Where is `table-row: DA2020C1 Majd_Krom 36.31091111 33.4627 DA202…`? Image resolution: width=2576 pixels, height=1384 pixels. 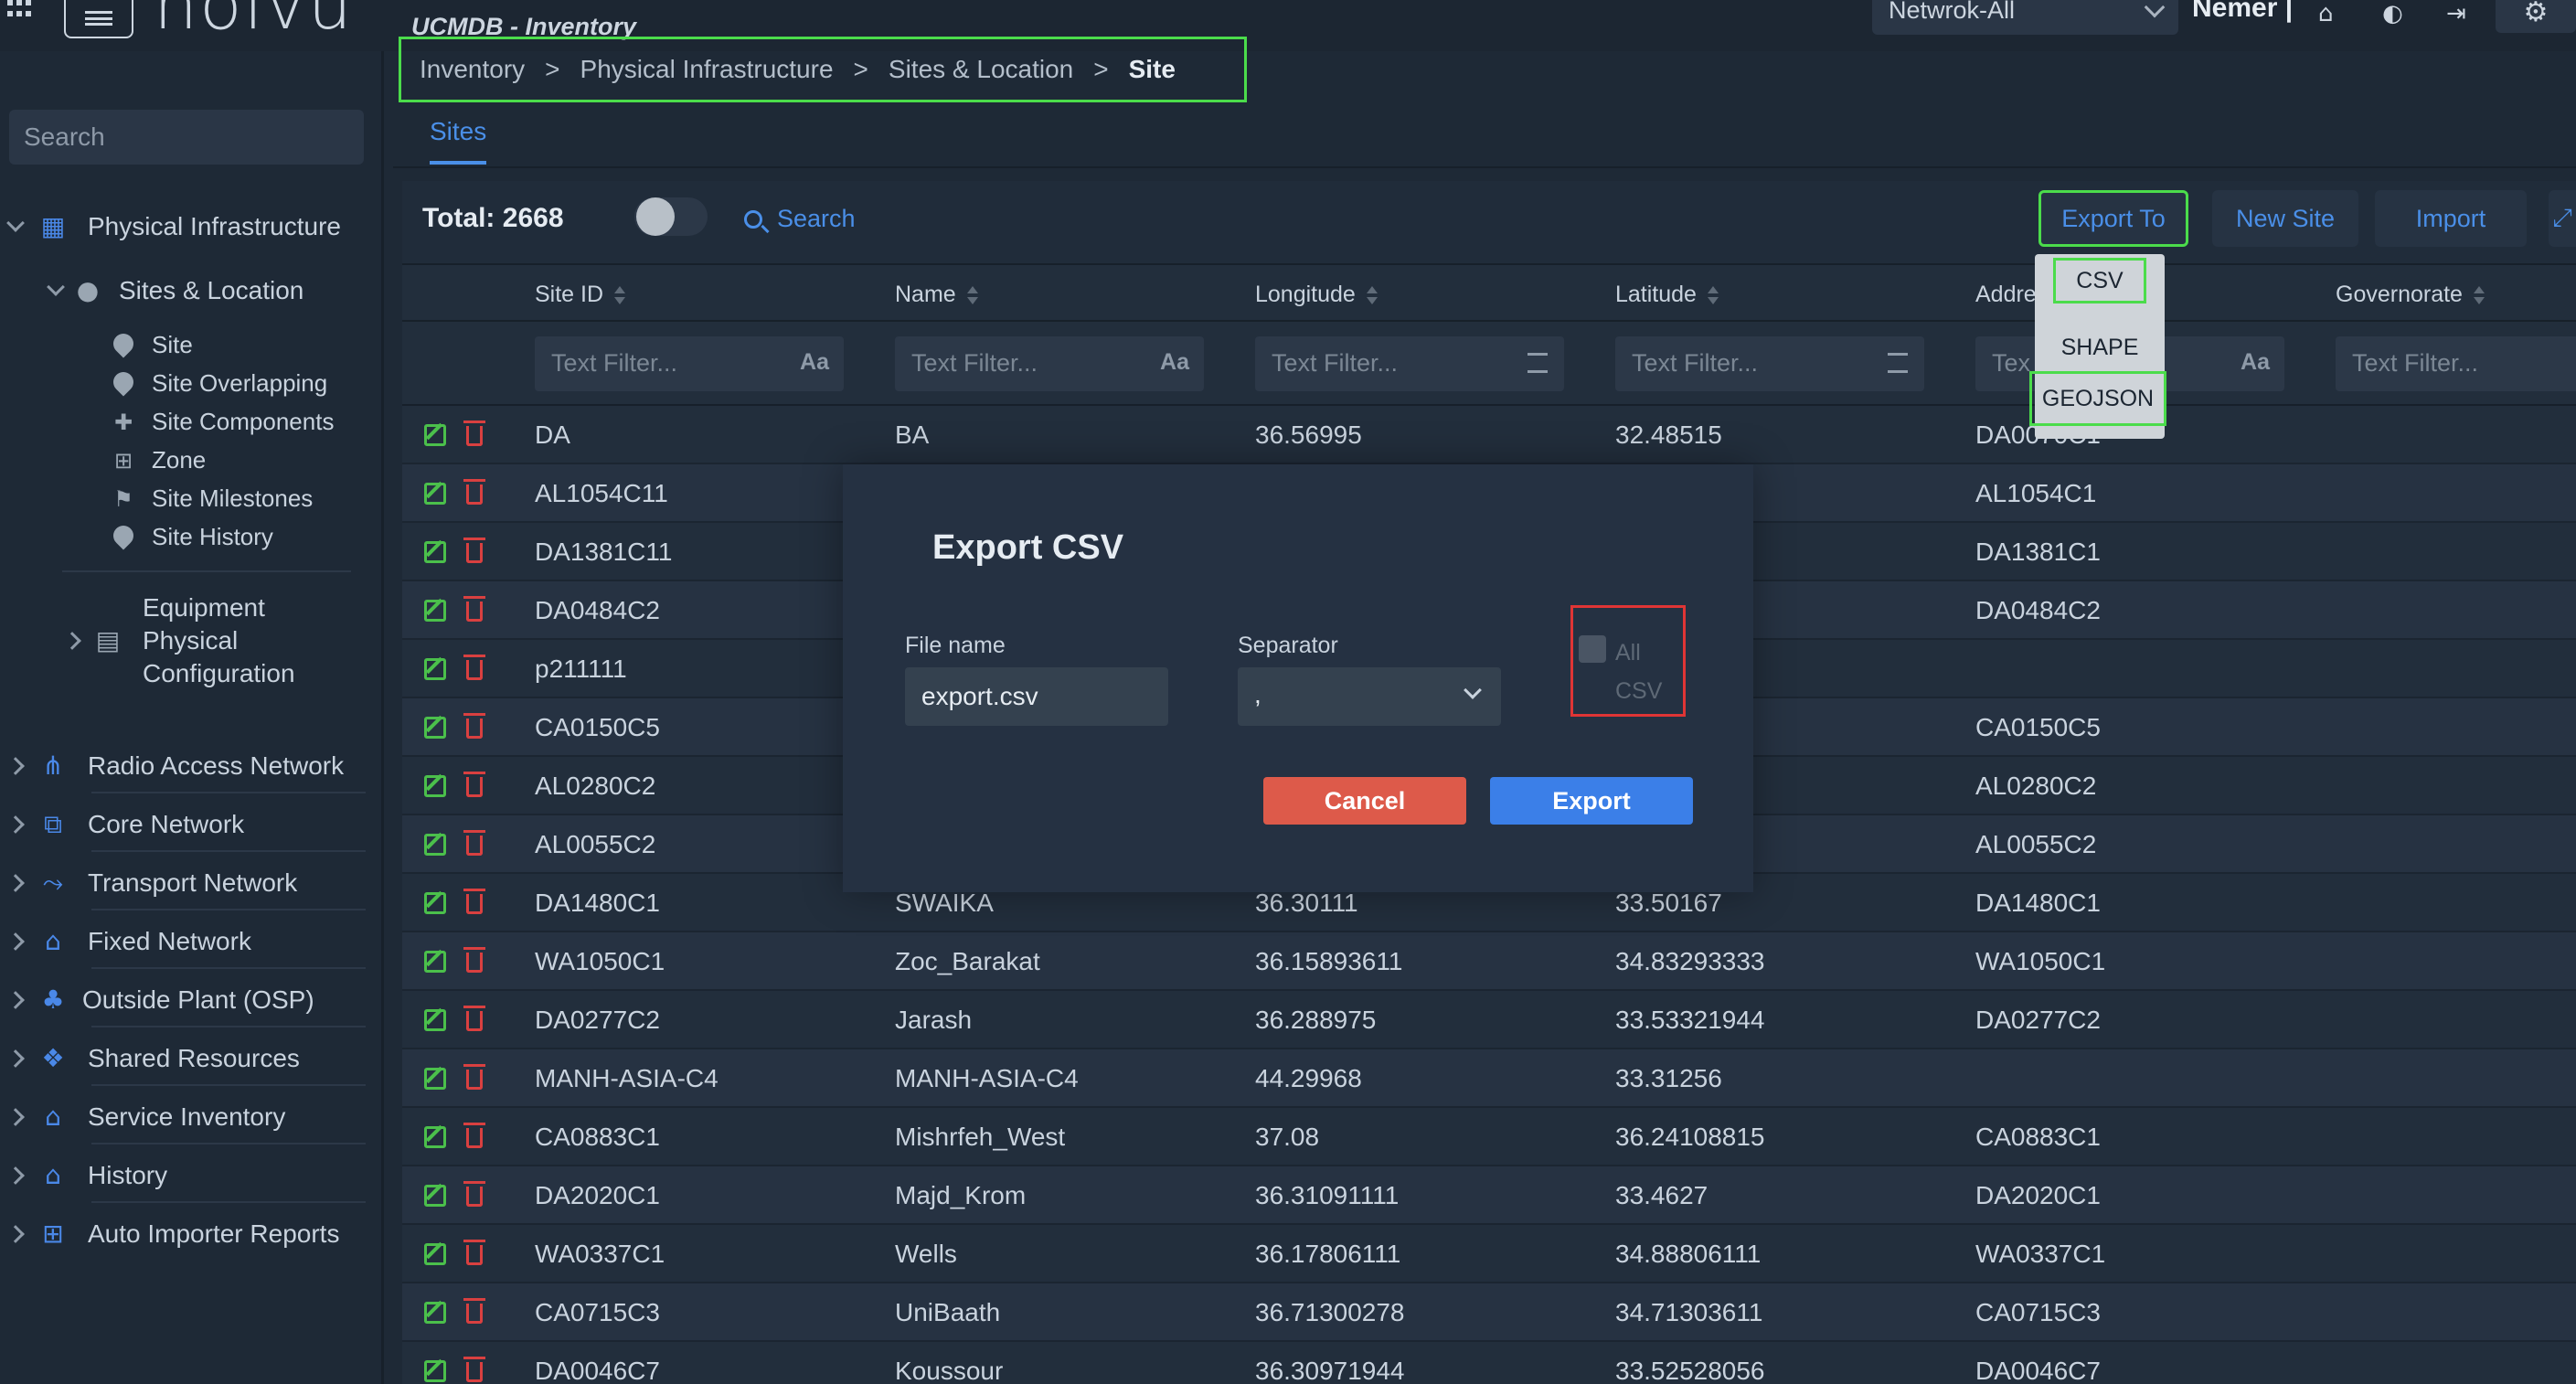 table-row: DA2020C1 Majd_Krom 36.31091111 33.4627 DA202… is located at coordinates (1489, 1195).